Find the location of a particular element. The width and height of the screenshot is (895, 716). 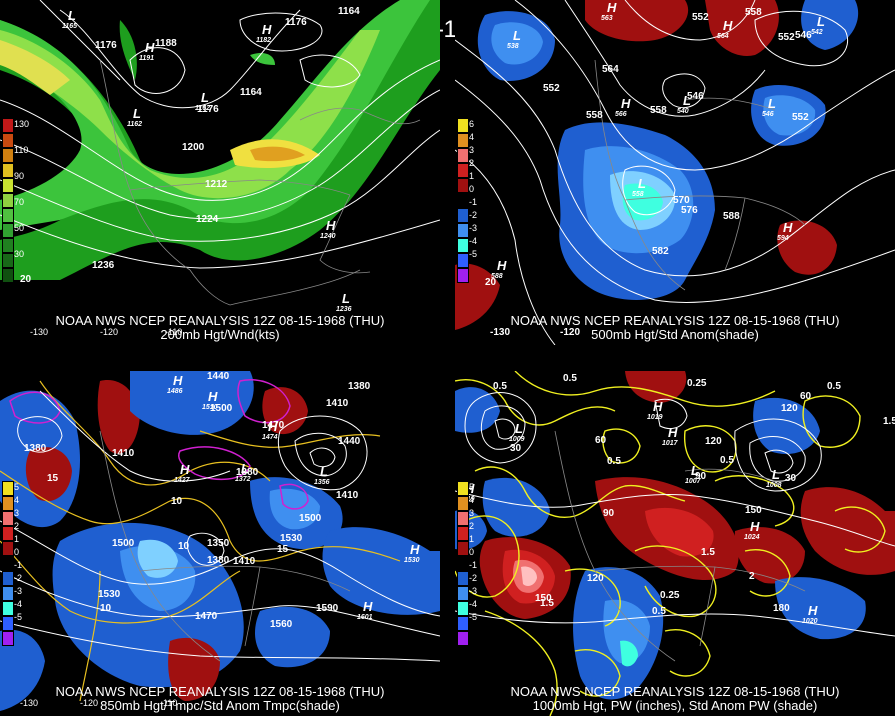

contour-label: 0.25 is located at coordinates (697, 383).